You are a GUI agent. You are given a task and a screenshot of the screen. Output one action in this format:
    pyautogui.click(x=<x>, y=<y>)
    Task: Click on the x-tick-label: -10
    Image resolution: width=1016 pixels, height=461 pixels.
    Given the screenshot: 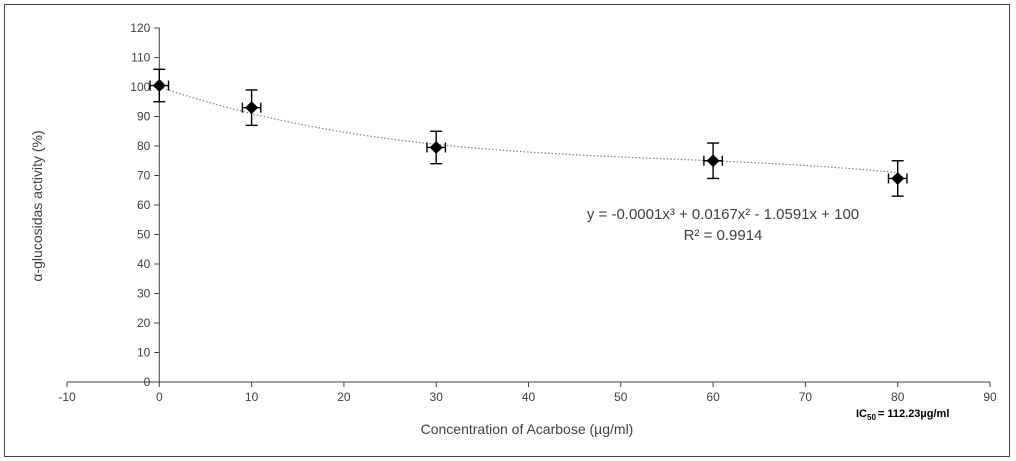 What is the action you would take?
    pyautogui.click(x=67, y=397)
    